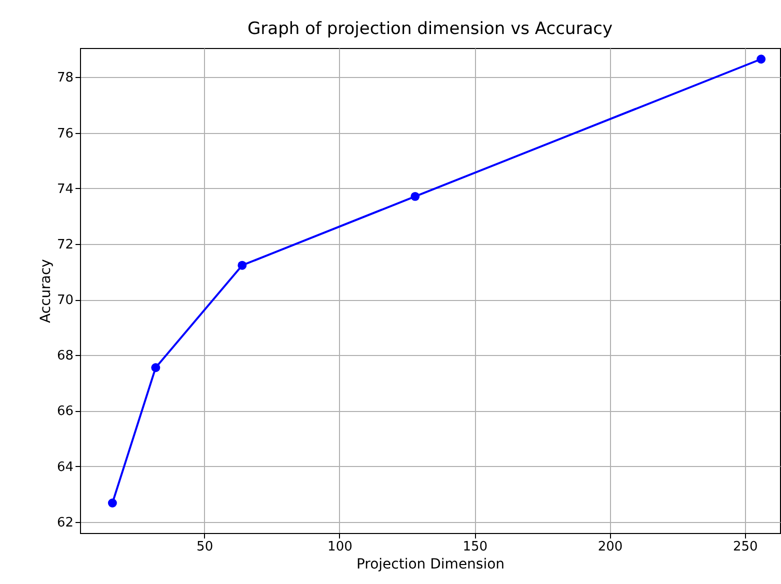 The width and height of the screenshot is (781, 584). Describe the element at coordinates (65, 300) in the screenshot. I see `y-tick-label: 70` at that location.